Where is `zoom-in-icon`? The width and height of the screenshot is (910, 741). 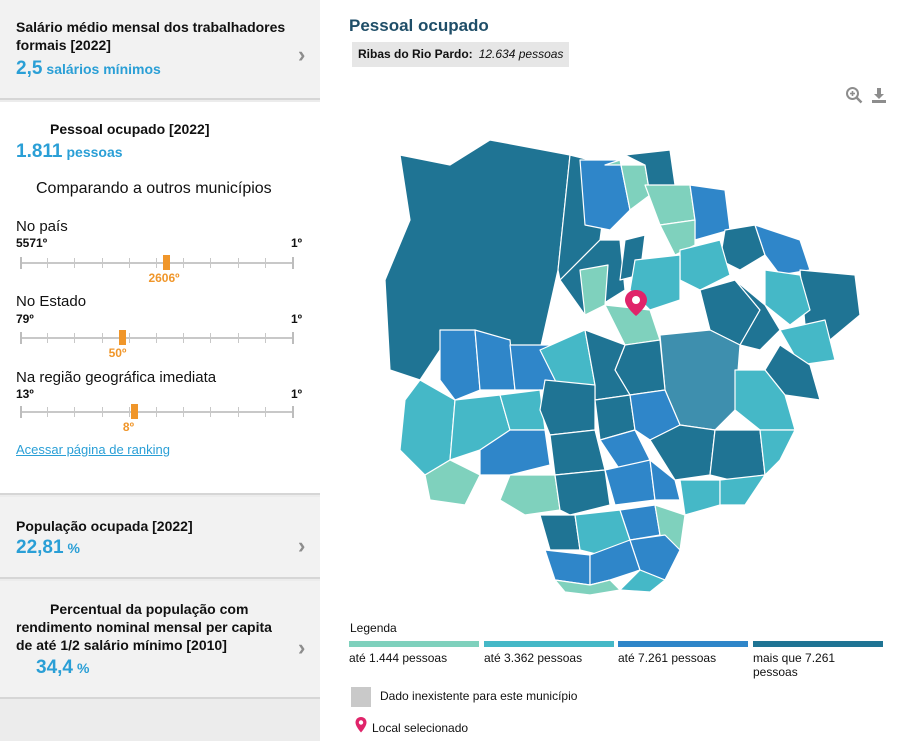 zoom-in-icon is located at coordinates (854, 95).